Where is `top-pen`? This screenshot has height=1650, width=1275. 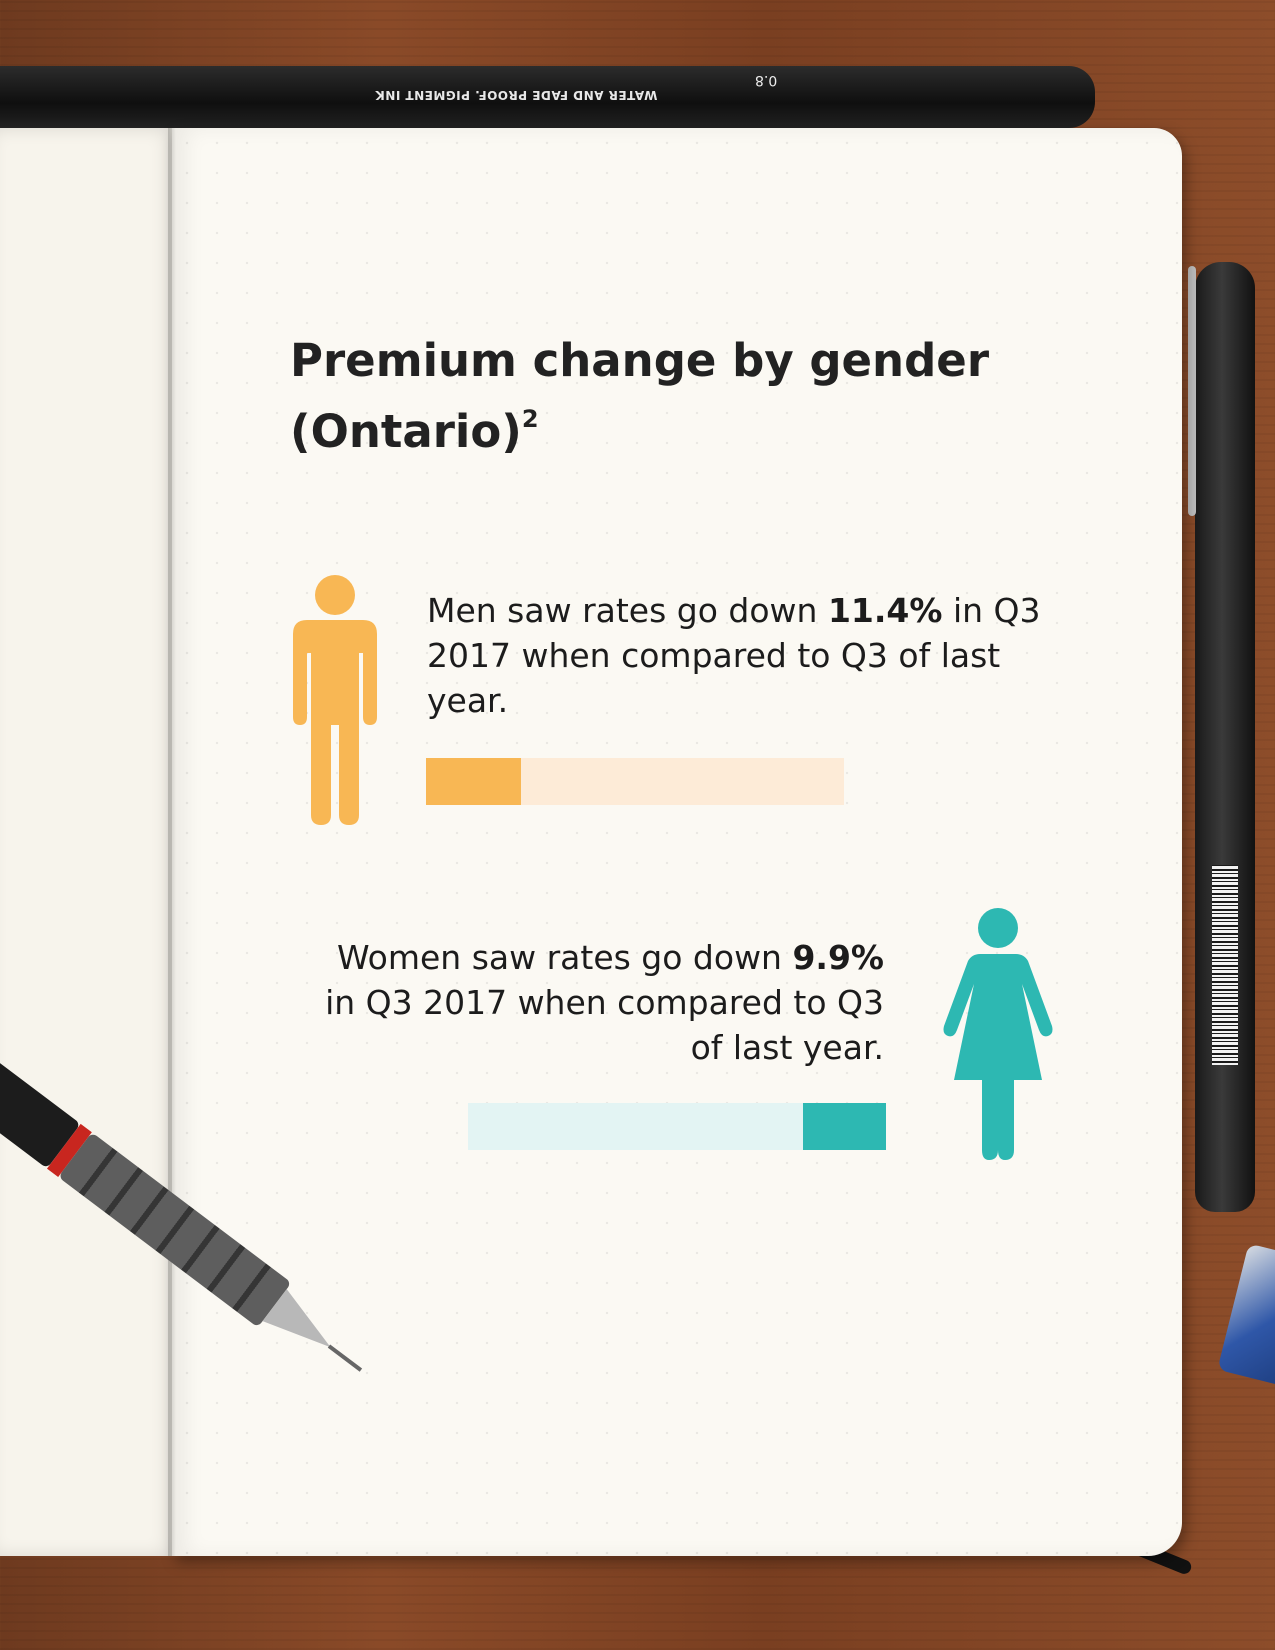 top-pen is located at coordinates (547, 97).